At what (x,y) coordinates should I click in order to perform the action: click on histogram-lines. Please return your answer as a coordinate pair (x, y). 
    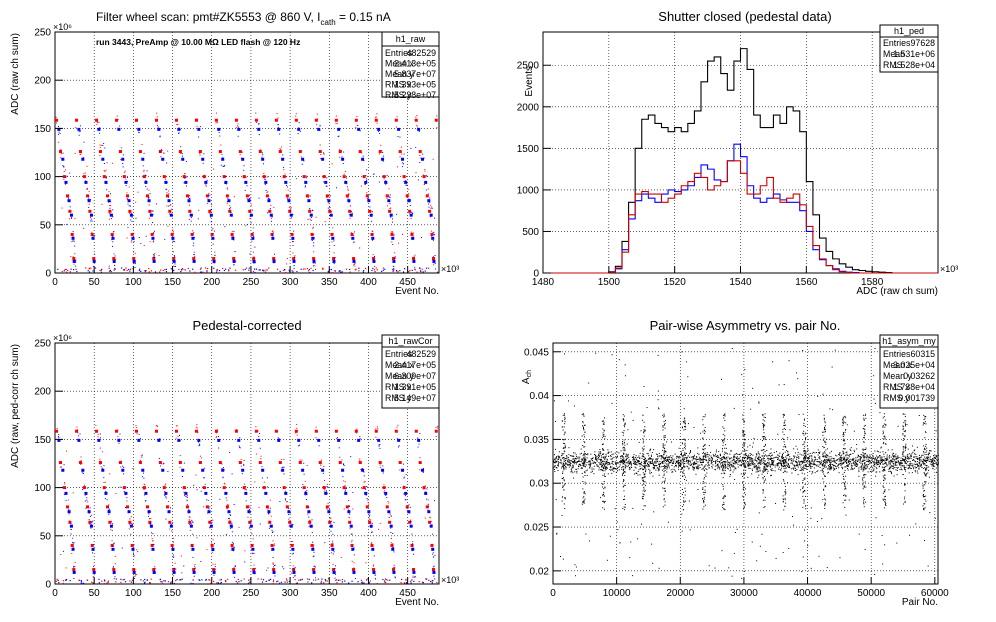
    Looking at the image, I should click on (740, 161).